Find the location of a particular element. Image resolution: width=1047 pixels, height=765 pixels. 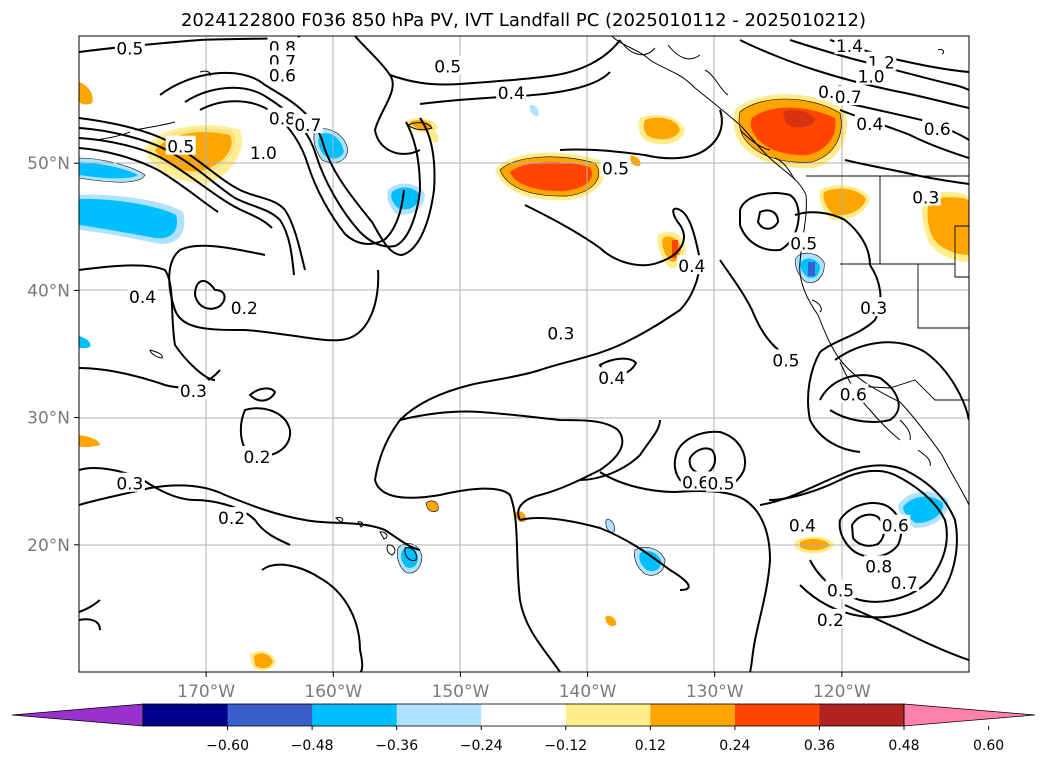

lat-tick-label: 50°N is located at coordinates (48, 164).